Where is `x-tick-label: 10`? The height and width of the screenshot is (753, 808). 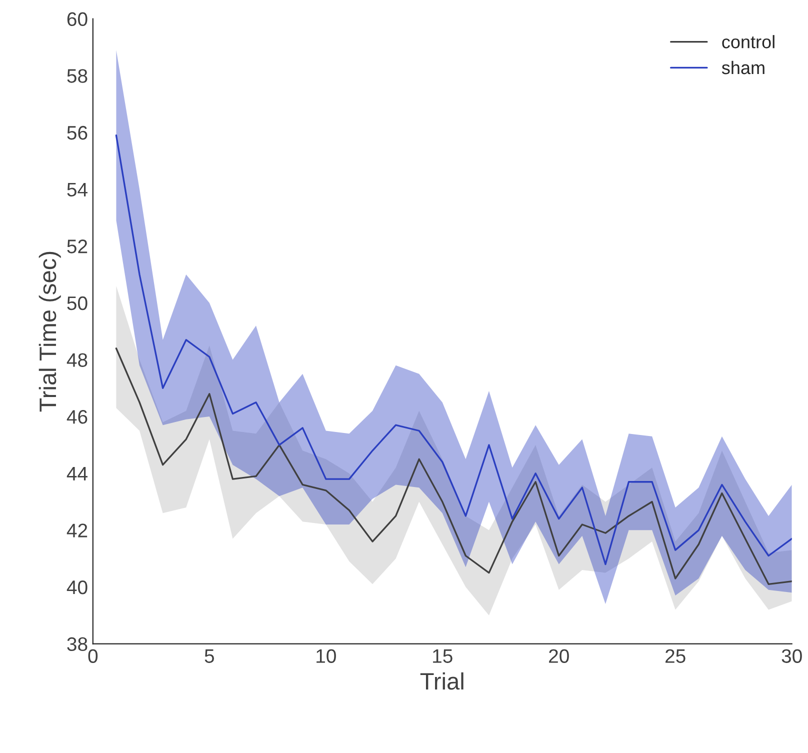
x-tick-label: 10 is located at coordinates (326, 656).